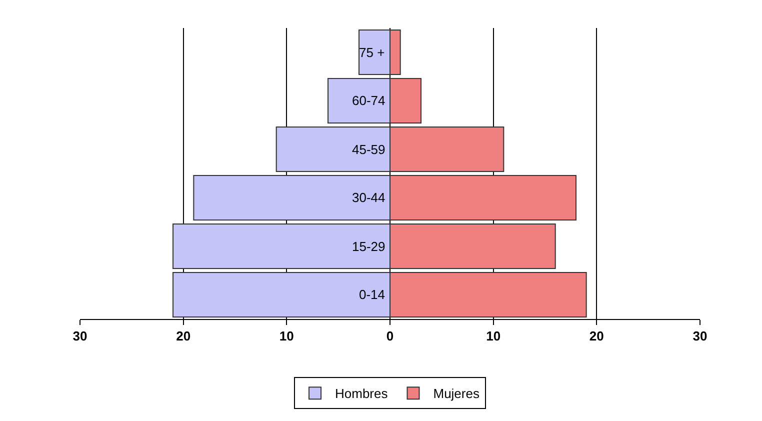  What do you see at coordinates (361, 394) in the screenshot?
I see `legend-label: Hombres` at bounding box center [361, 394].